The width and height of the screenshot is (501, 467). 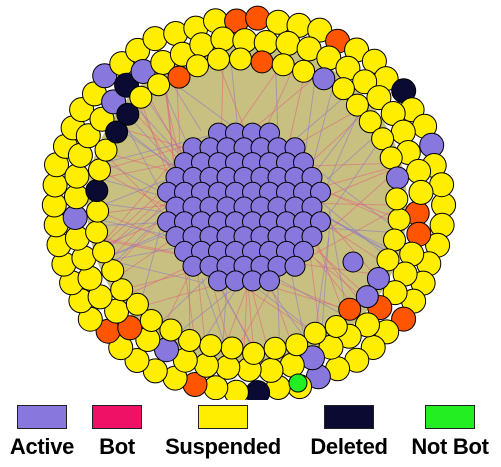 I want to click on legend-swatch-active, so click(x=42, y=417).